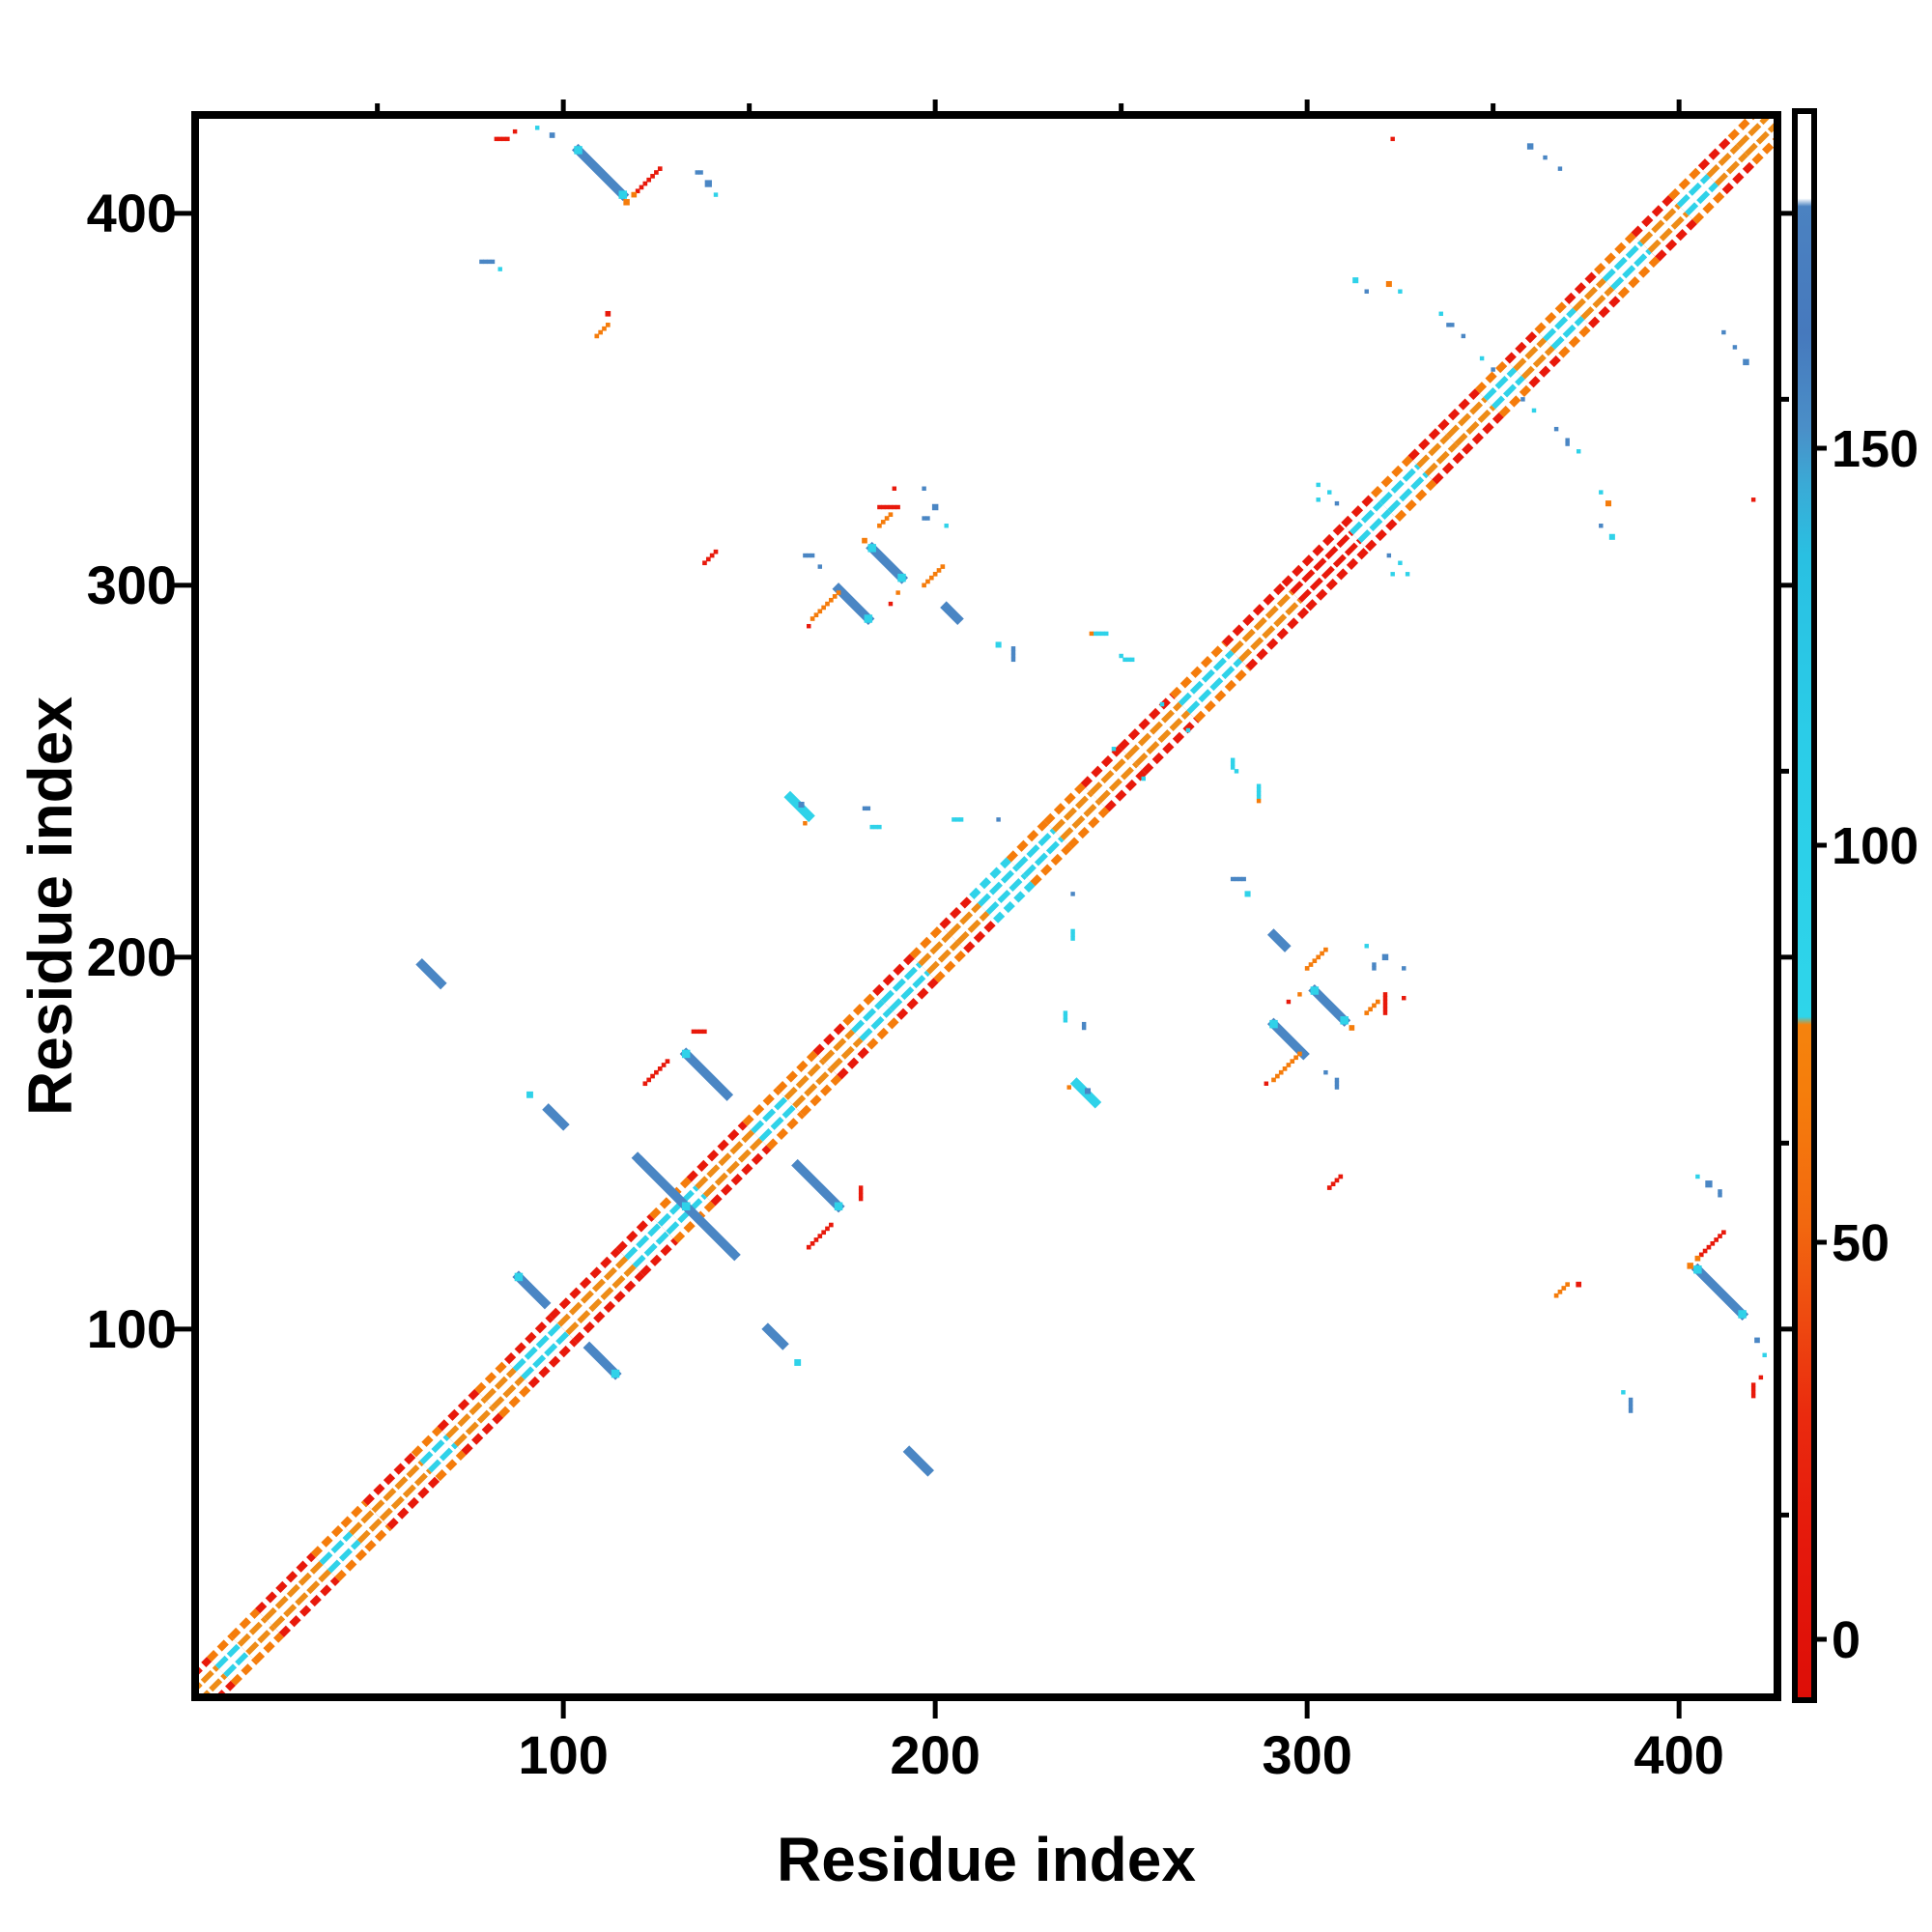  I want to click on y-tick-label: 400, so click(132, 213).